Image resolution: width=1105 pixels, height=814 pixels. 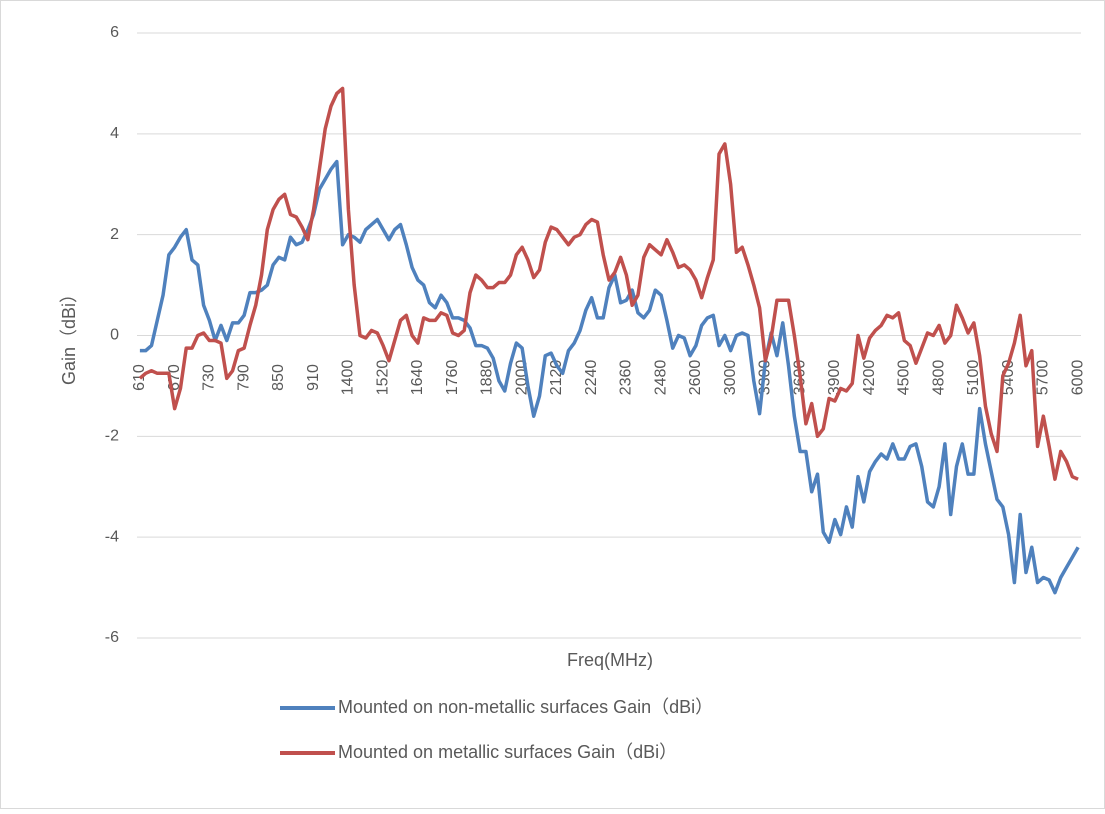 What do you see at coordinates (452, 378) in the screenshot?
I see `x-tick-label: 1760` at bounding box center [452, 378].